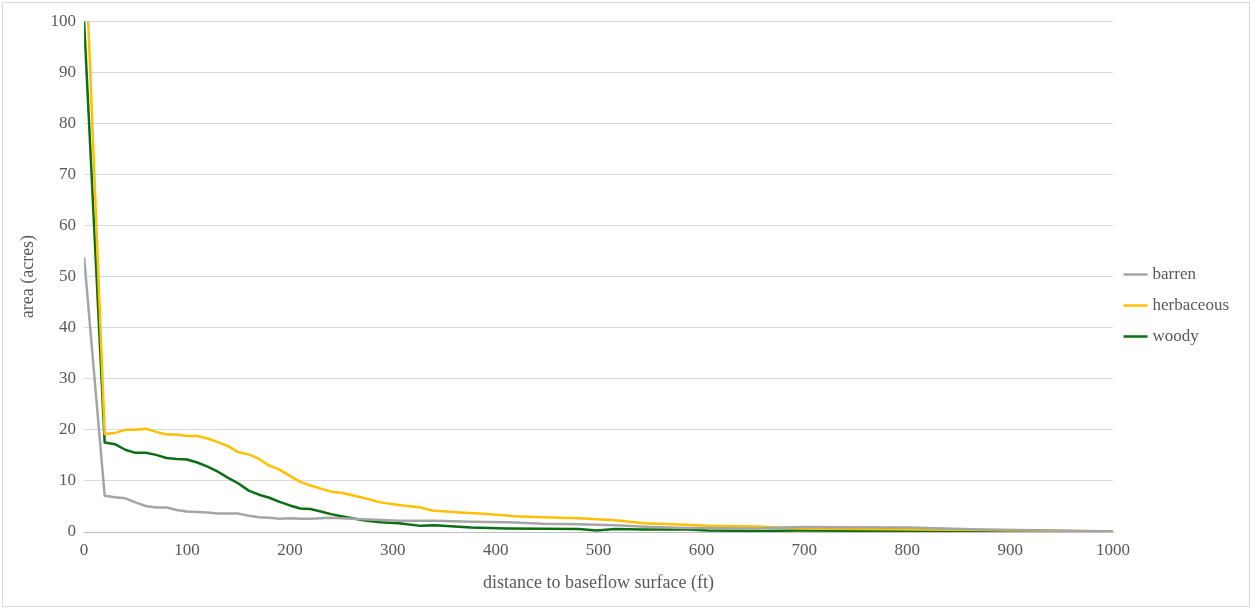 The width and height of the screenshot is (1254, 611). What do you see at coordinates (1191, 304) in the screenshot?
I see `legend-label: herbaceous` at bounding box center [1191, 304].